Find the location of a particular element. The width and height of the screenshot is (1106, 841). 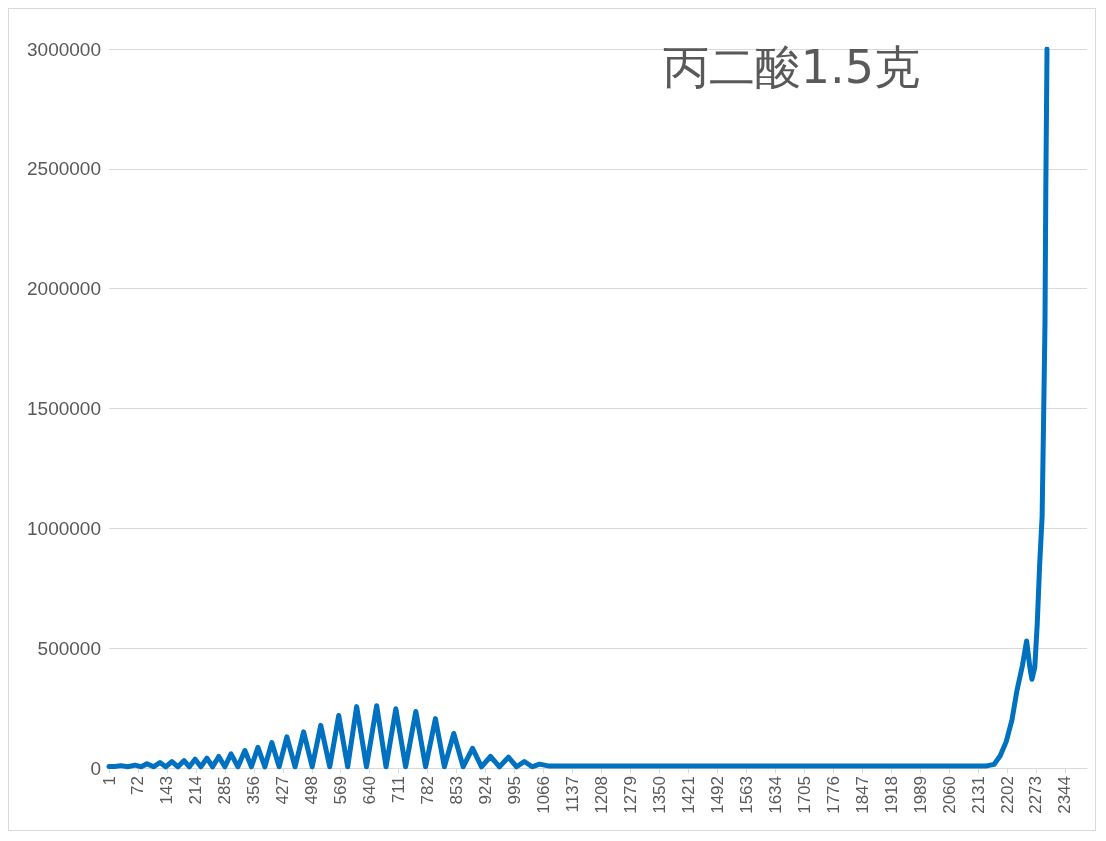

x-tick-label: 1421 is located at coordinates (688, 795).